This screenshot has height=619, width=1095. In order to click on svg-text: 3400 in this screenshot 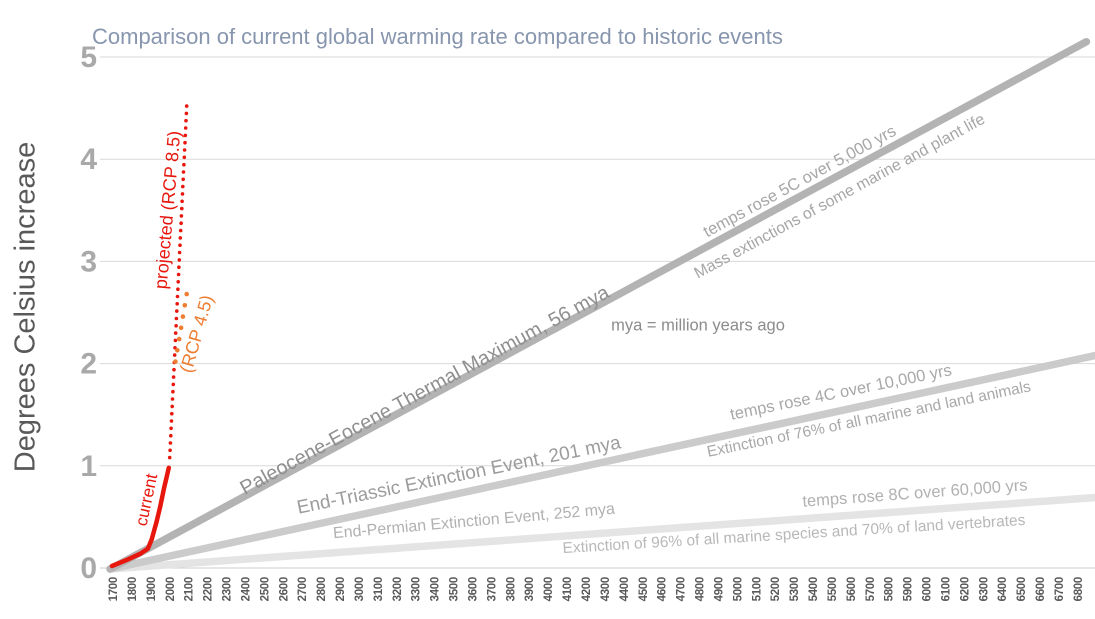, I will do `click(436, 589)`.